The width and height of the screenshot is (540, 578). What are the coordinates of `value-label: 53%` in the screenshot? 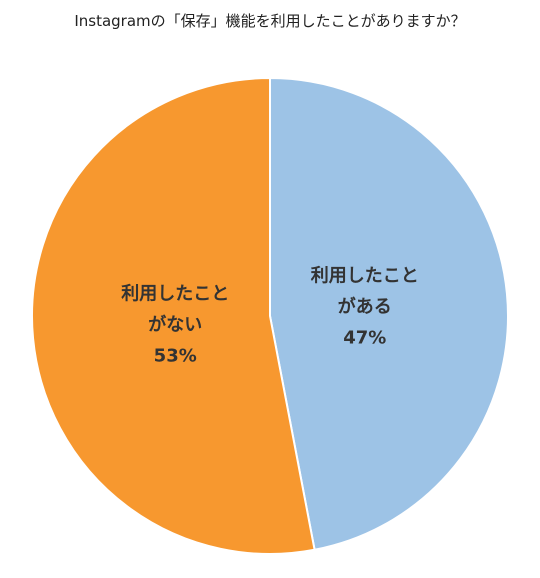 It's located at (175, 356).